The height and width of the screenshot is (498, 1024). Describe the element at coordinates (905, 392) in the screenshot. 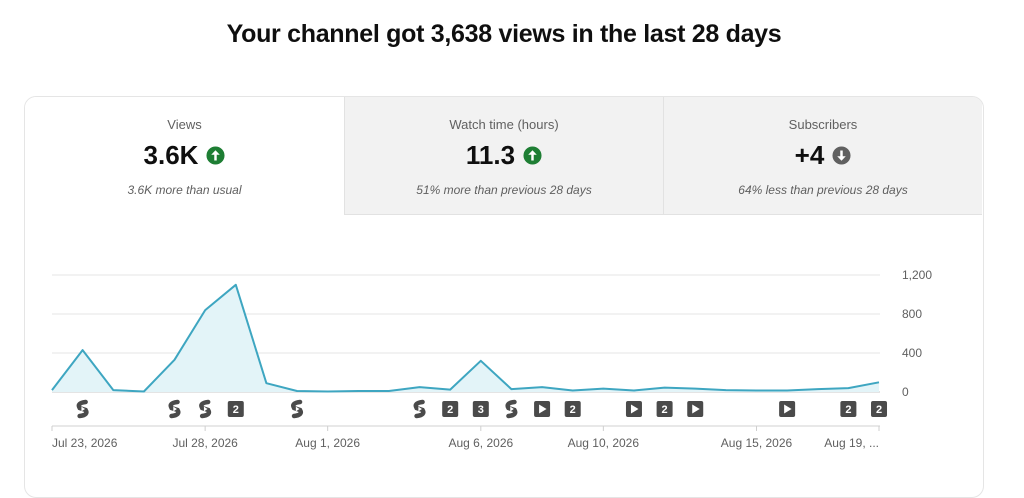

I see `y-tick-label: 0` at that location.